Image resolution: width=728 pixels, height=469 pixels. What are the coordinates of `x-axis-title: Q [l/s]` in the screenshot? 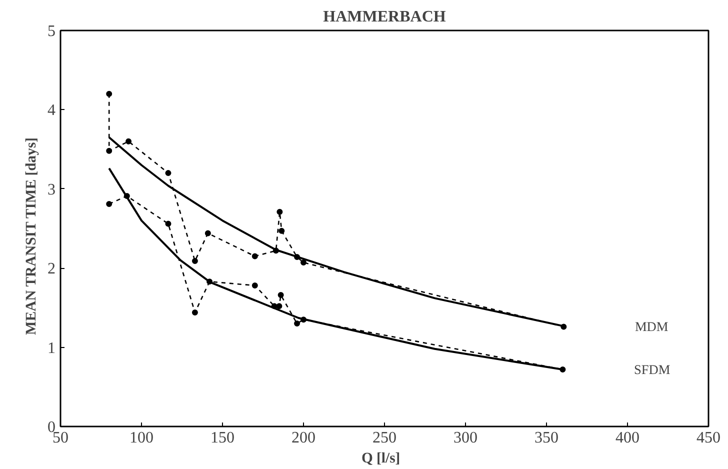 It's located at (381, 458).